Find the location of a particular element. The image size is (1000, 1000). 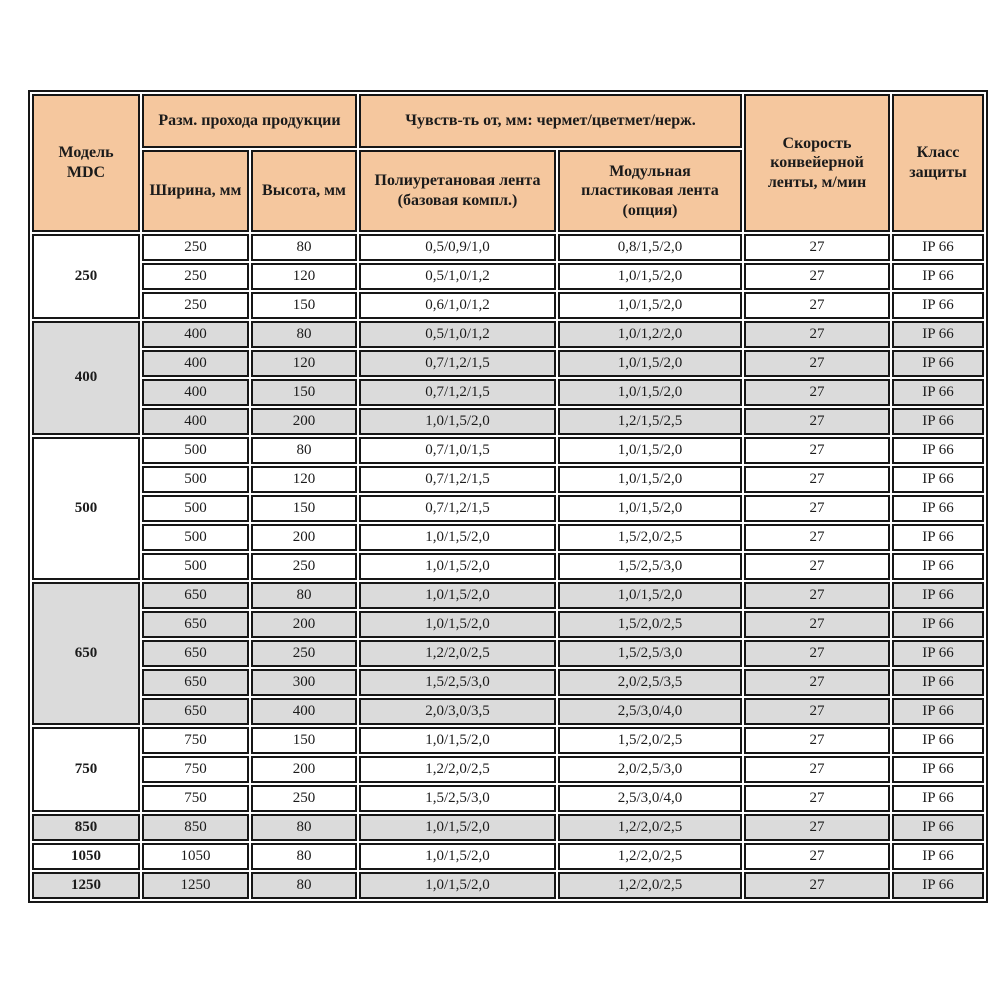

cell-modular: 2,0/2,5/3,0 is located at coordinates (650, 769).